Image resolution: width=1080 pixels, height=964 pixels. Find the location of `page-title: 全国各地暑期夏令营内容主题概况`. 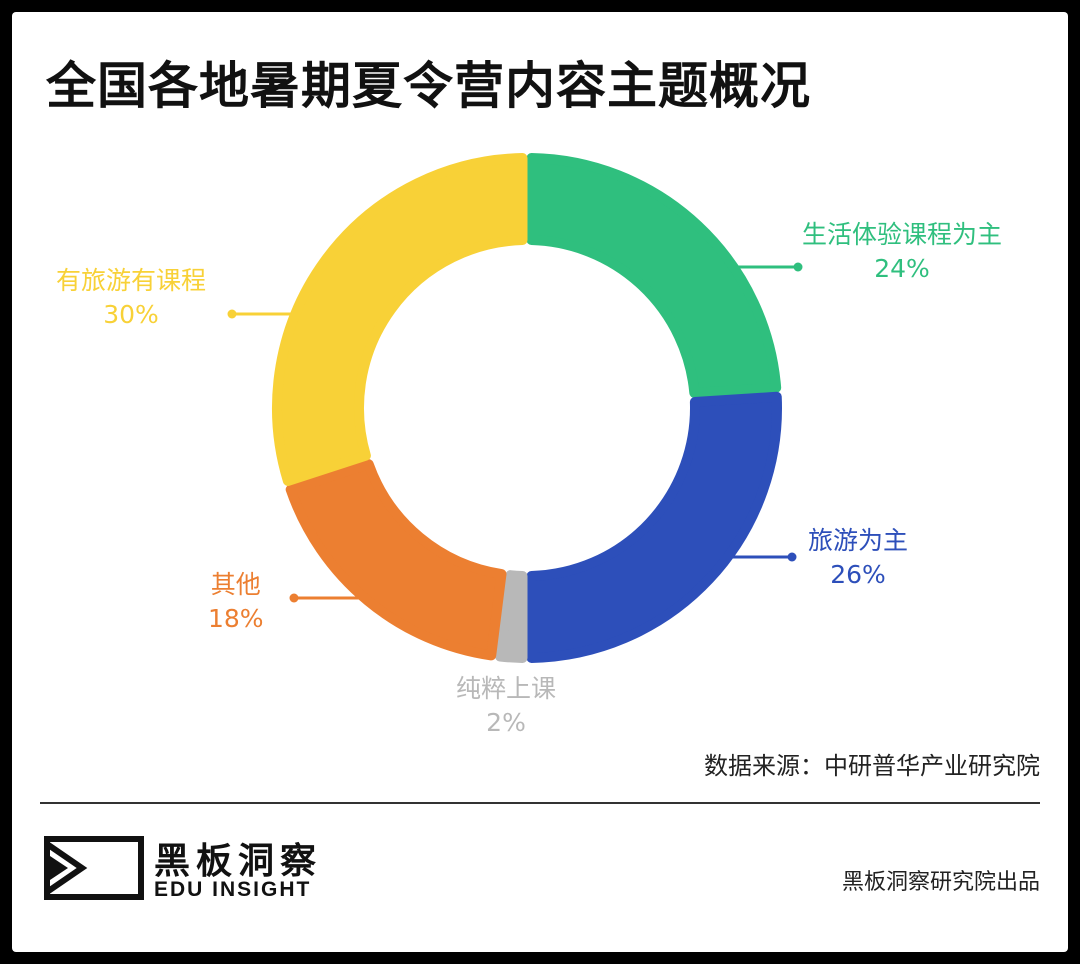

page-title: 全国各地暑期夏令营内容主题概况 is located at coordinates (428, 86).